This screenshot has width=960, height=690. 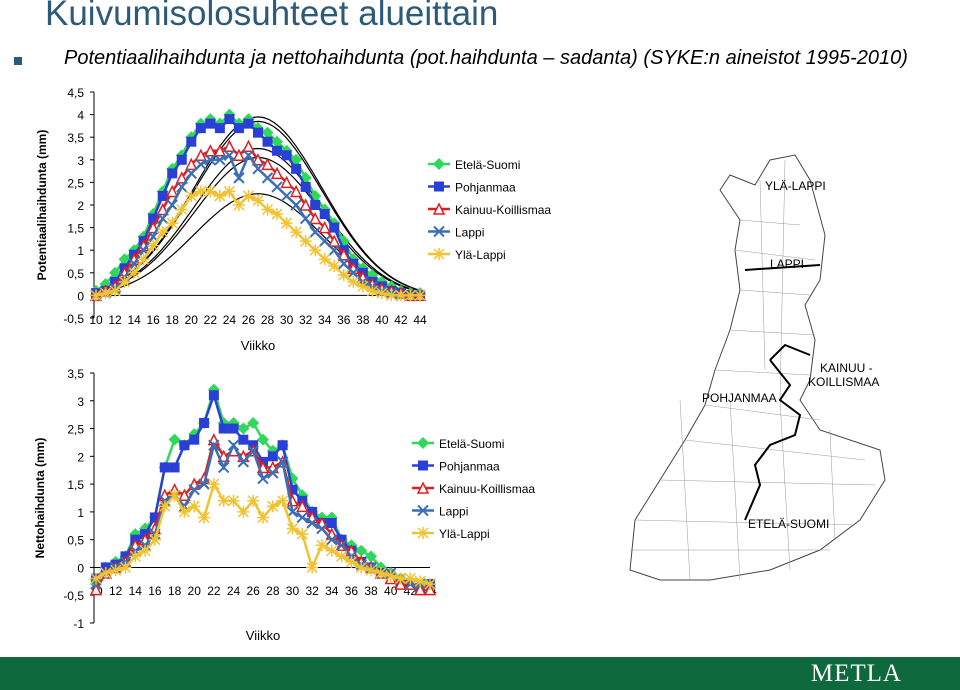 What do you see at coordinates (471, 444) in the screenshot?
I see `chart2-legend-label-0: Etelä-Suomi` at bounding box center [471, 444].